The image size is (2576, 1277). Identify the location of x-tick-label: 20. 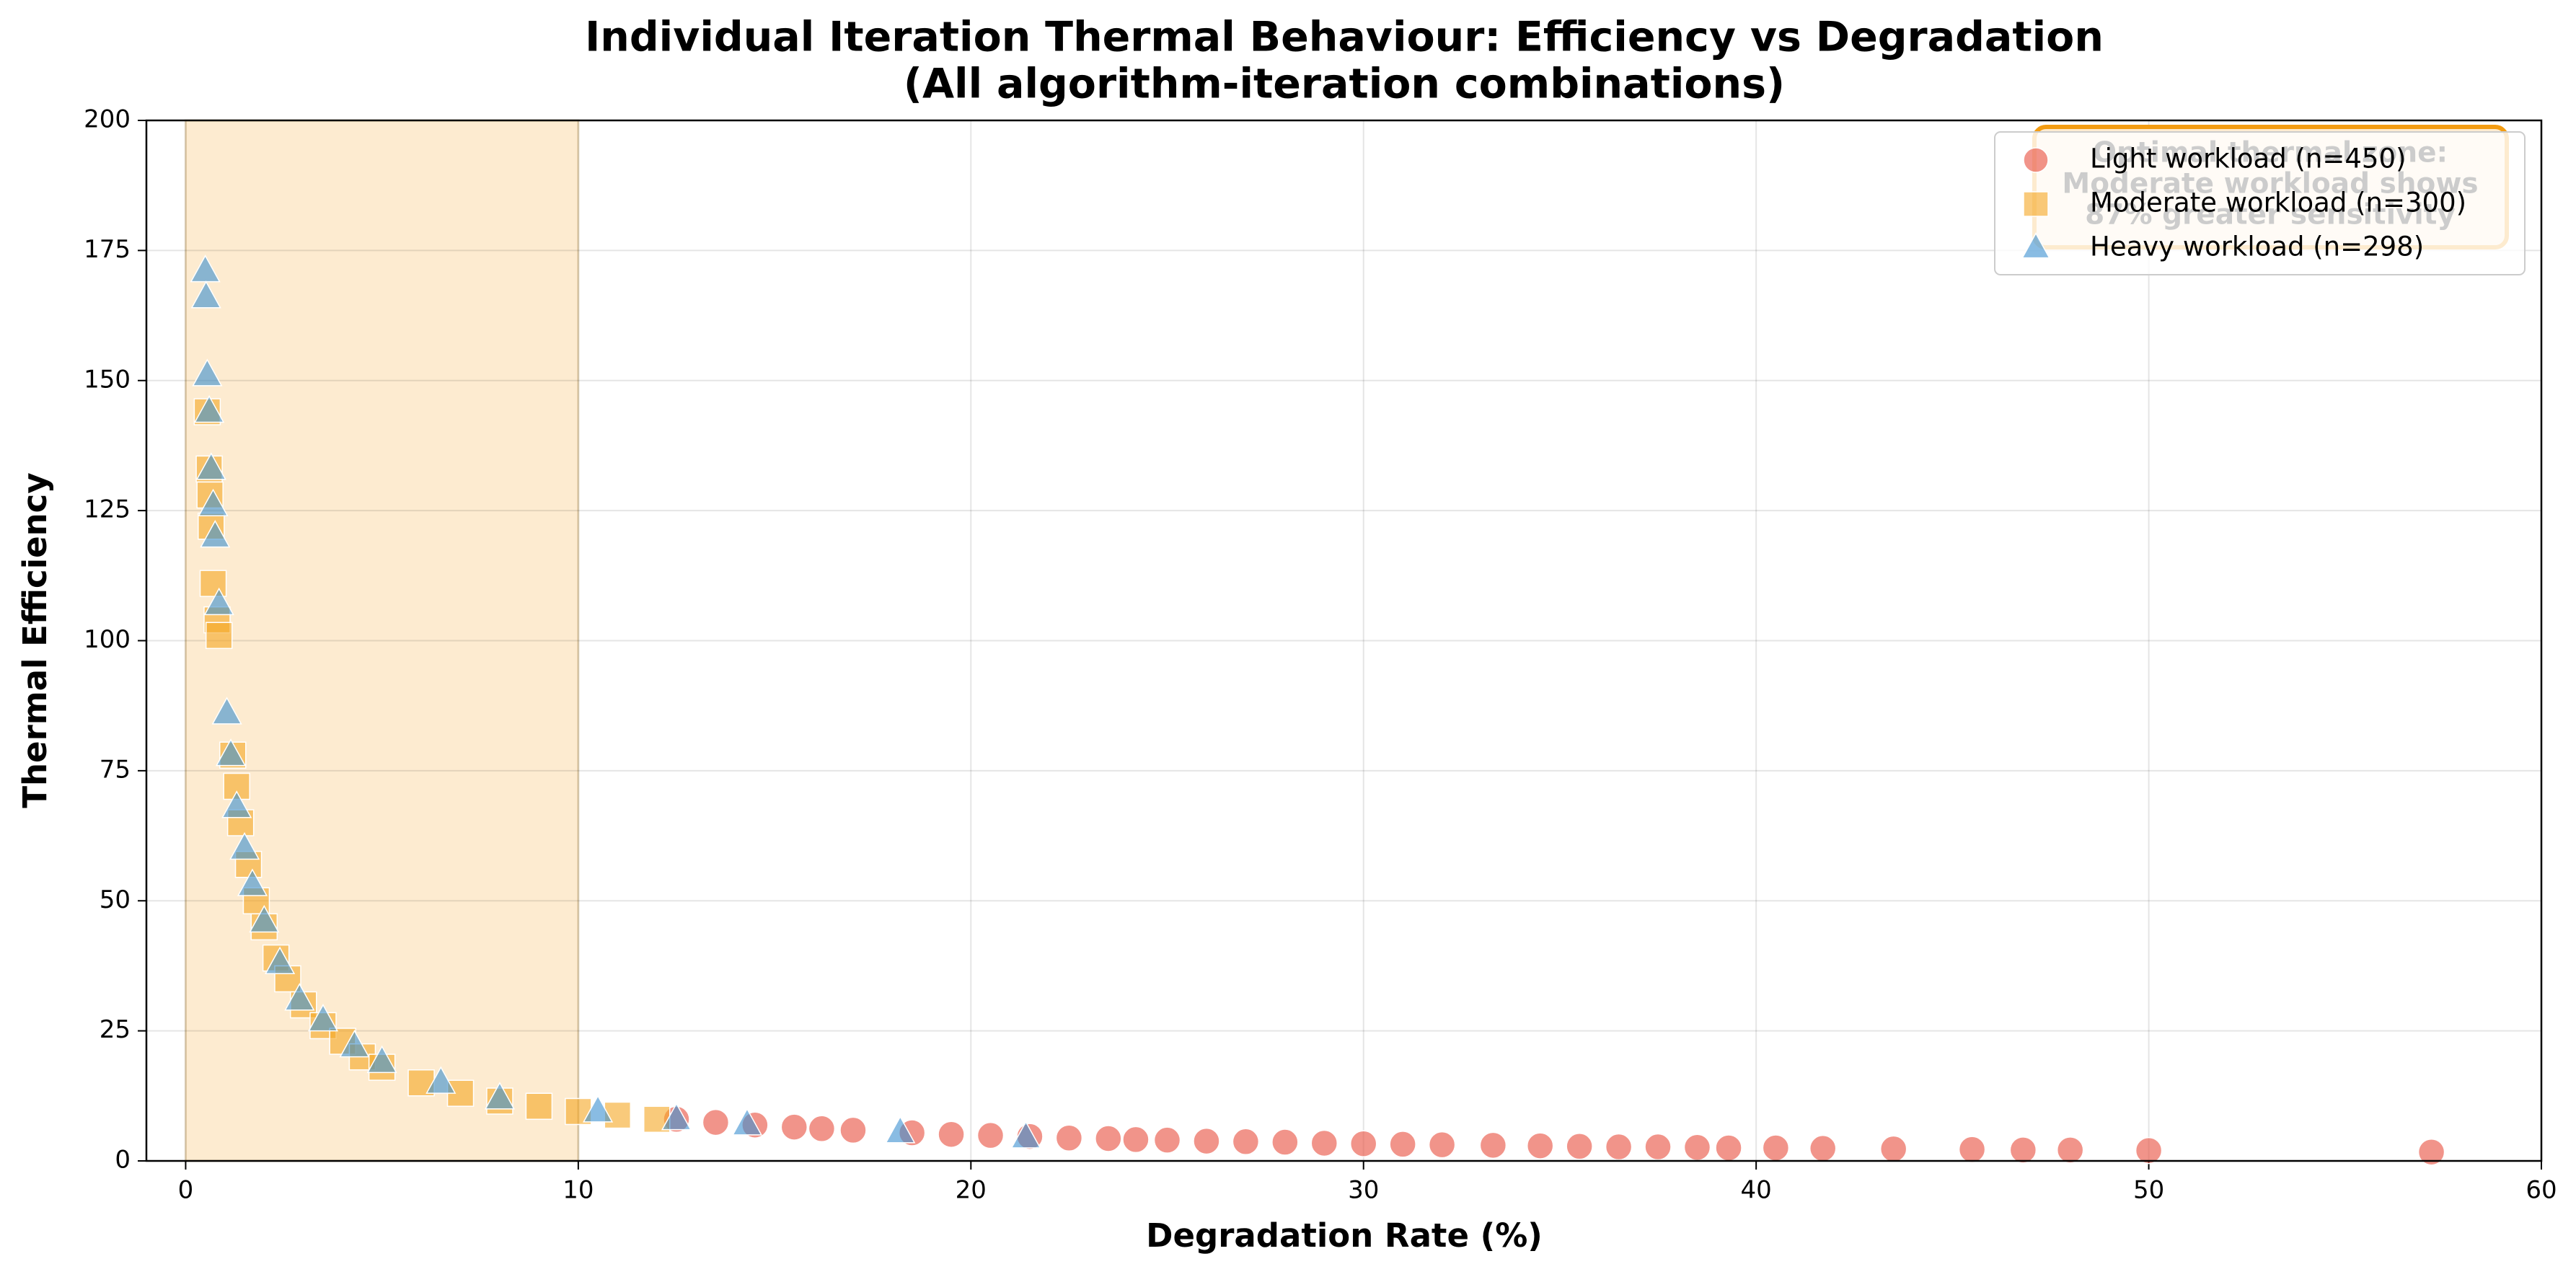
(971, 1190).